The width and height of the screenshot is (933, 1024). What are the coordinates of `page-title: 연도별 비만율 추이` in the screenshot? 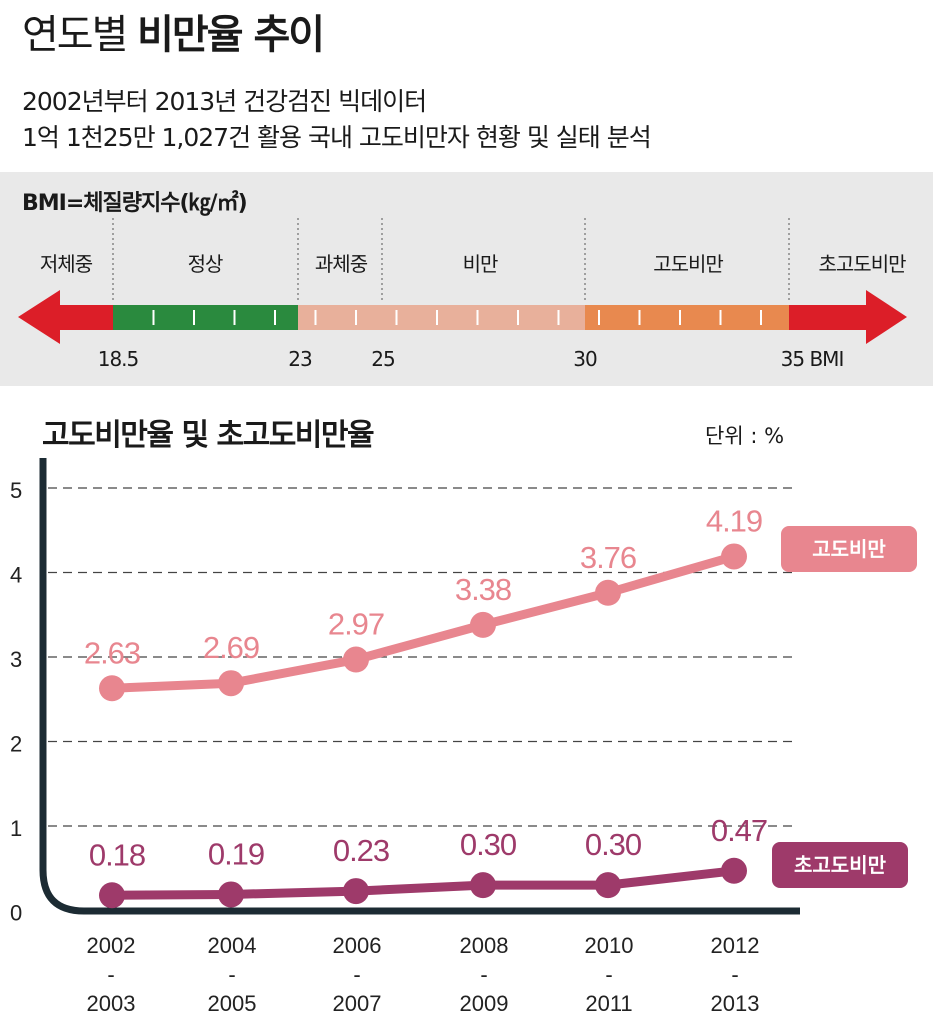 It's located at (173, 31).